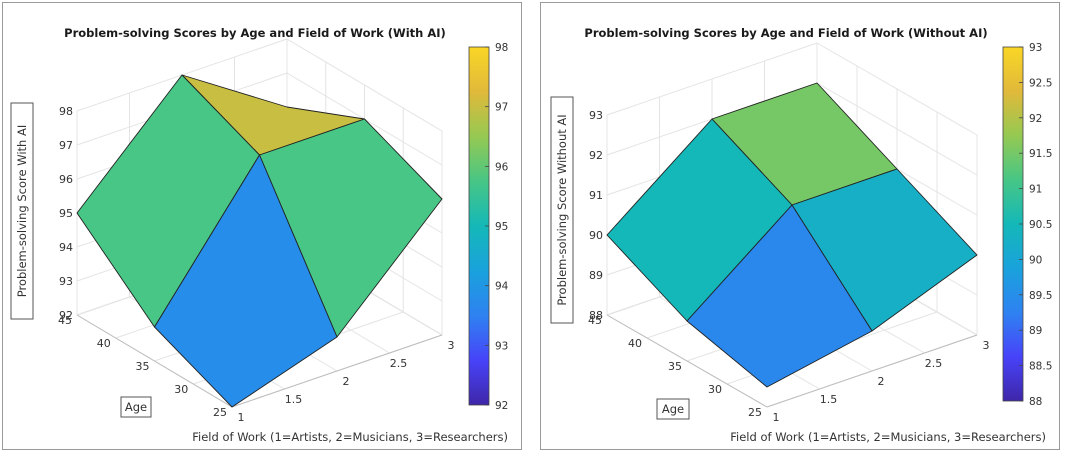  I want to click on colorbar-tick-label: 92.5, so click(1040, 83).